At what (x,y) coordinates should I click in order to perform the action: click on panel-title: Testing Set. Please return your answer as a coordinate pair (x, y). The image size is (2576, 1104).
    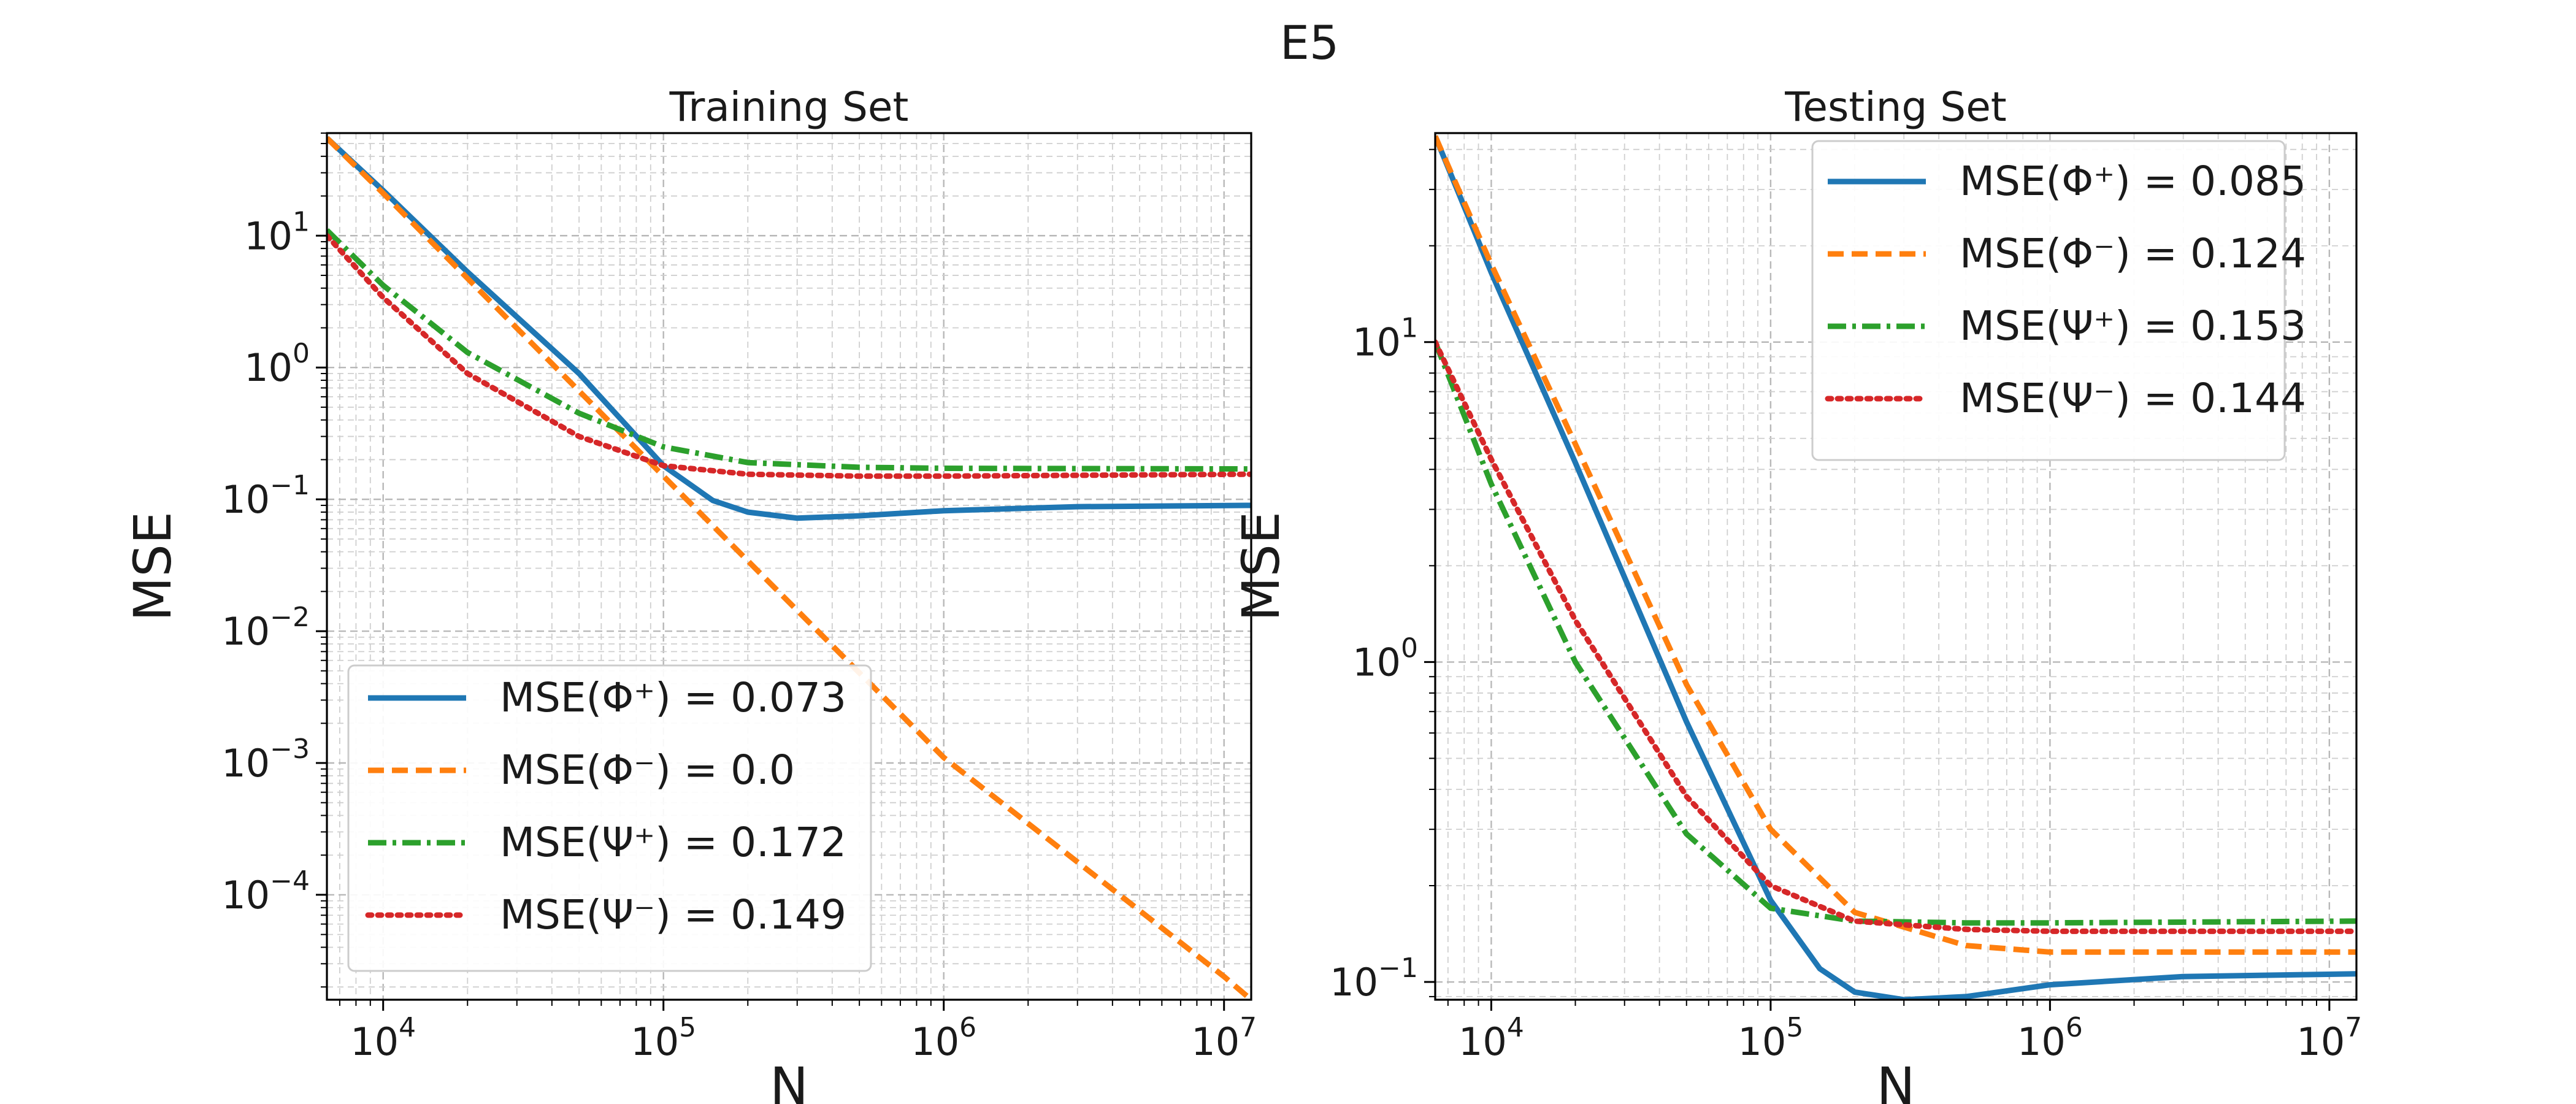
    Looking at the image, I should click on (1895, 107).